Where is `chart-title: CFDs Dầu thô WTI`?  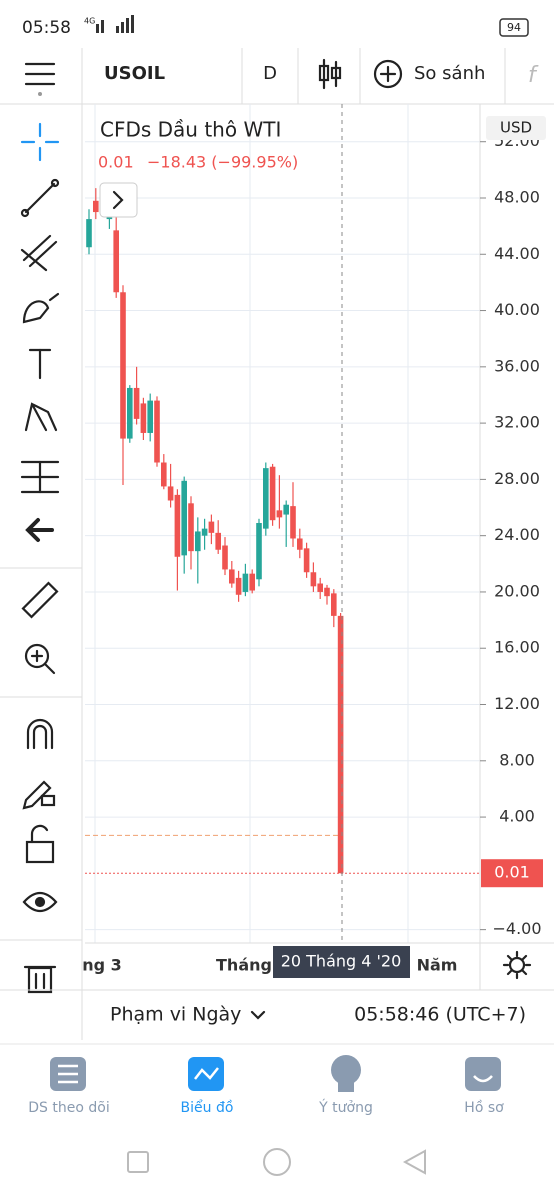 chart-title: CFDs Dầu thô WTI is located at coordinates (190, 130).